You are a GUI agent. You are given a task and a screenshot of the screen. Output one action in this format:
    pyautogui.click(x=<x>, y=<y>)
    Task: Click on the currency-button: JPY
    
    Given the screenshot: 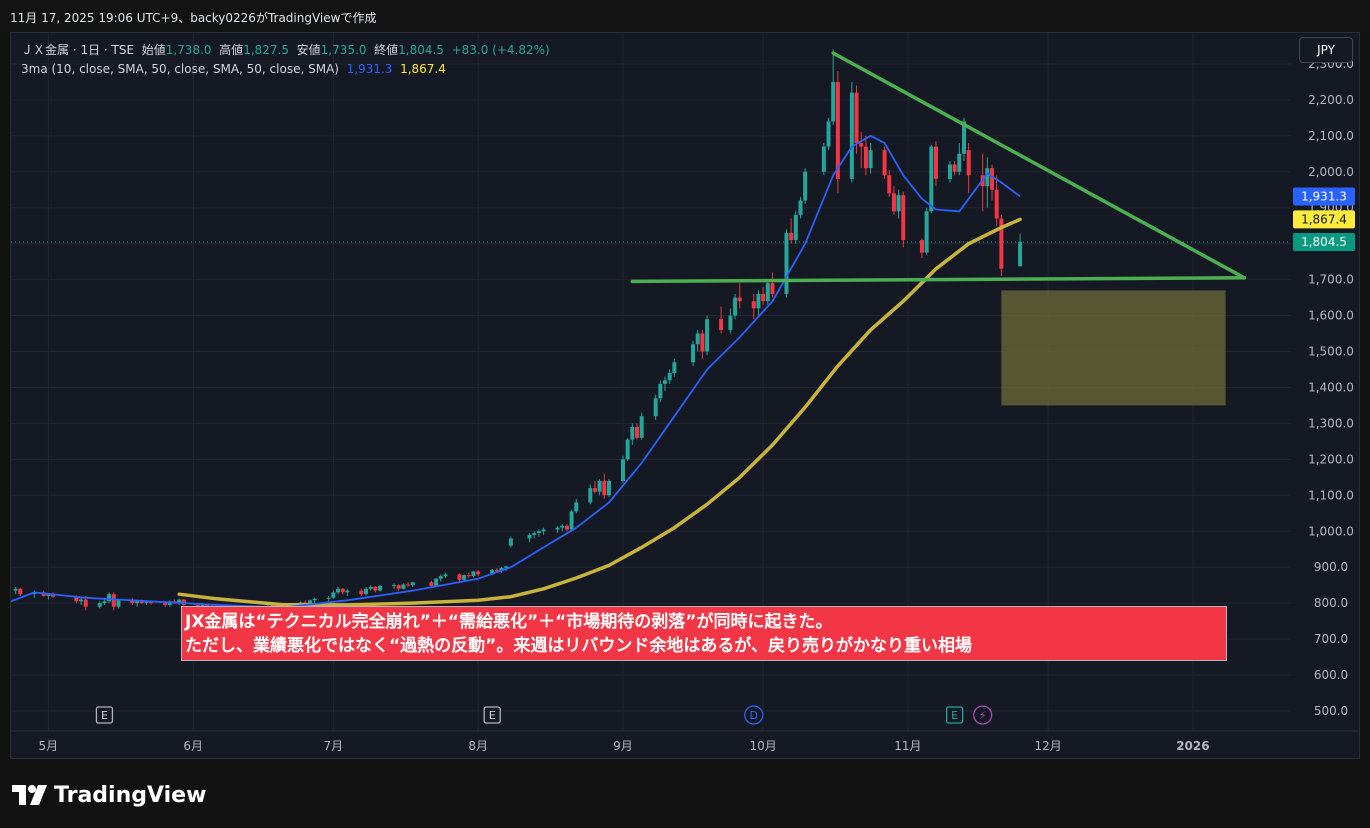 What is the action you would take?
    pyautogui.click(x=1326, y=50)
    